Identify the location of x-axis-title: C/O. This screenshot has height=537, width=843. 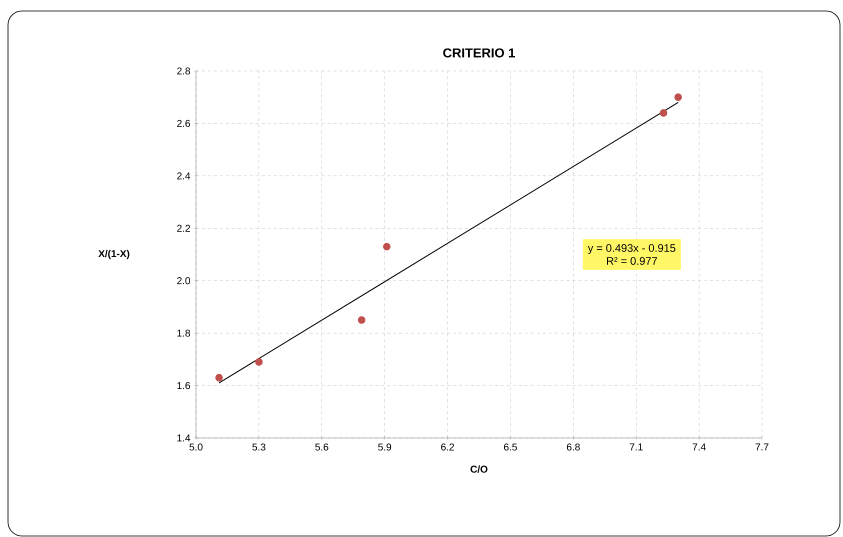
(479, 469).